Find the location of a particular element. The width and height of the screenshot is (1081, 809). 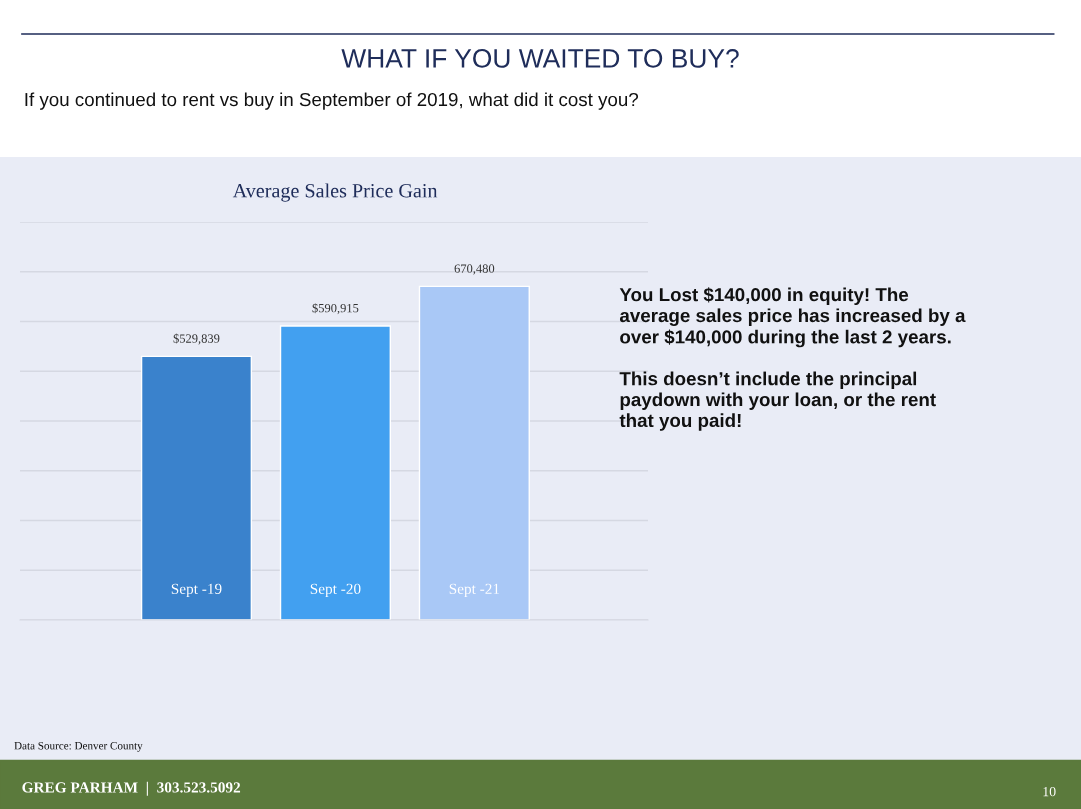

chart-subtitle: If you continued to rent vs buy in September of 2019, what did it cost you? is located at coordinates (332, 101).